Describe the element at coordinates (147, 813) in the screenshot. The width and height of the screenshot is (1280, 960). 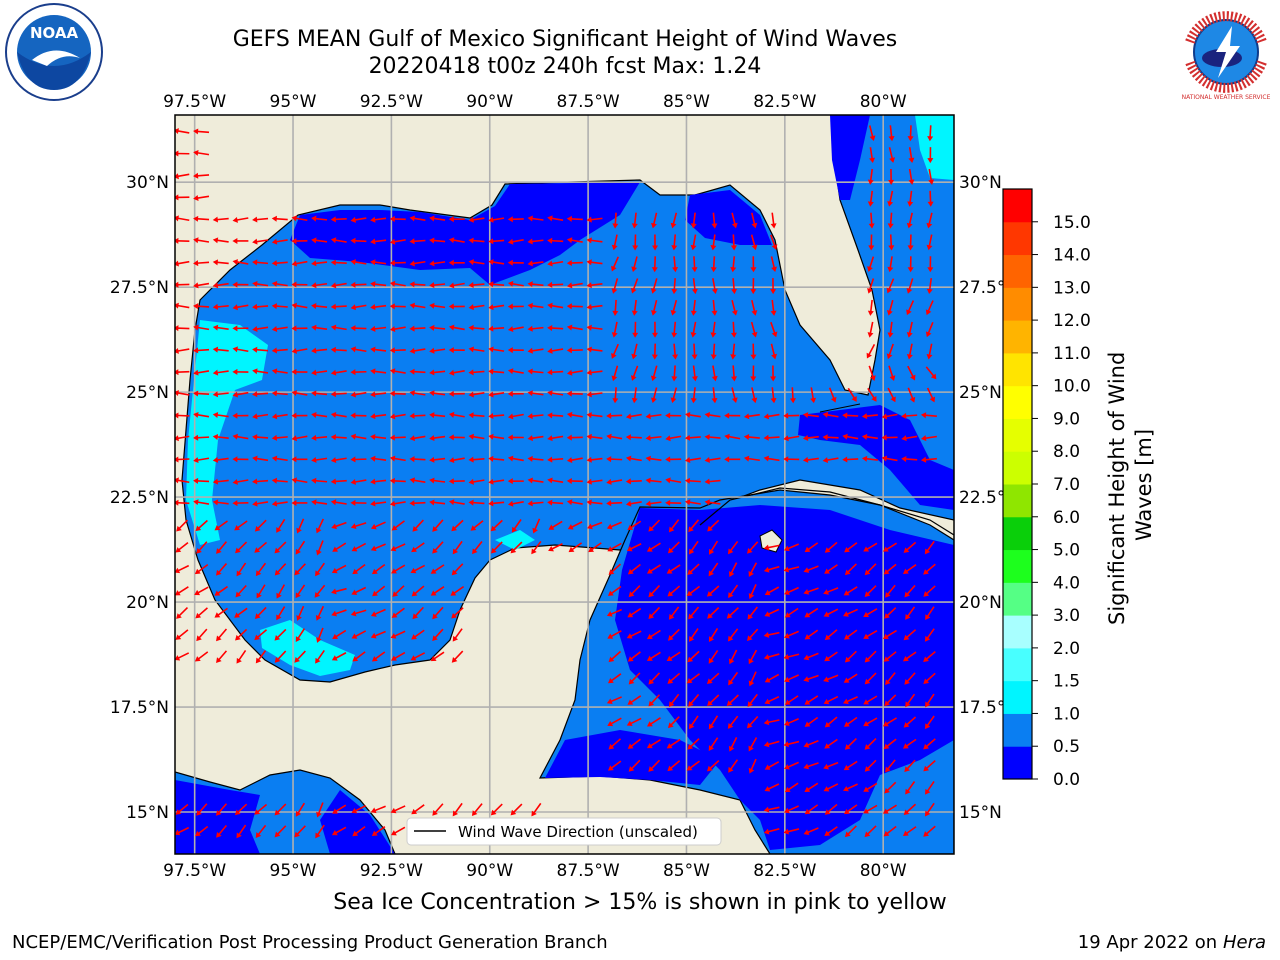
I see `lat-tick-label: 15°N` at that location.